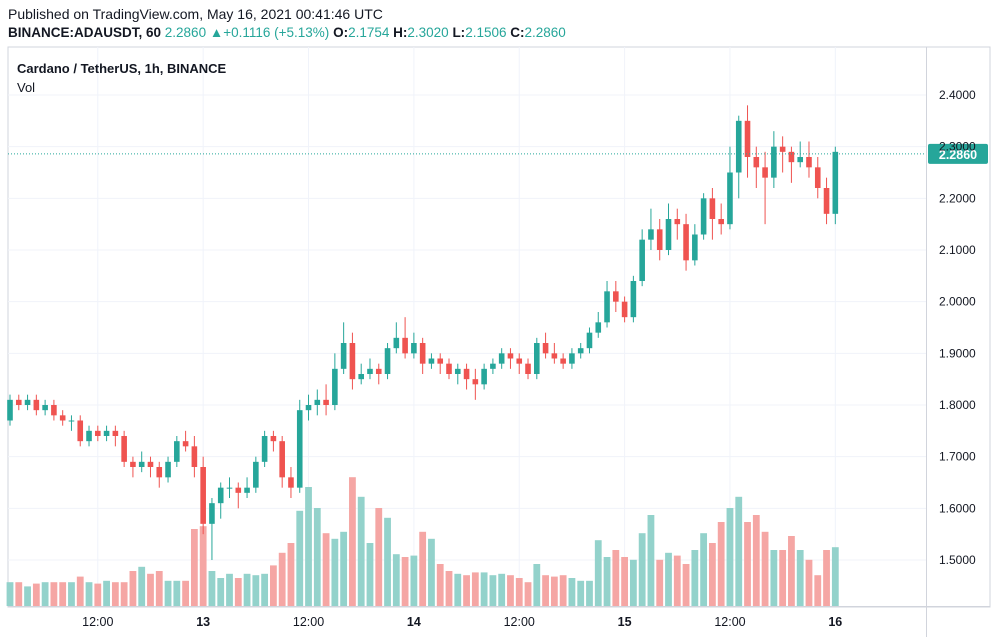  Describe the element at coordinates (957, 198) in the screenshot. I see `price-tick-label: 2.2000` at that location.